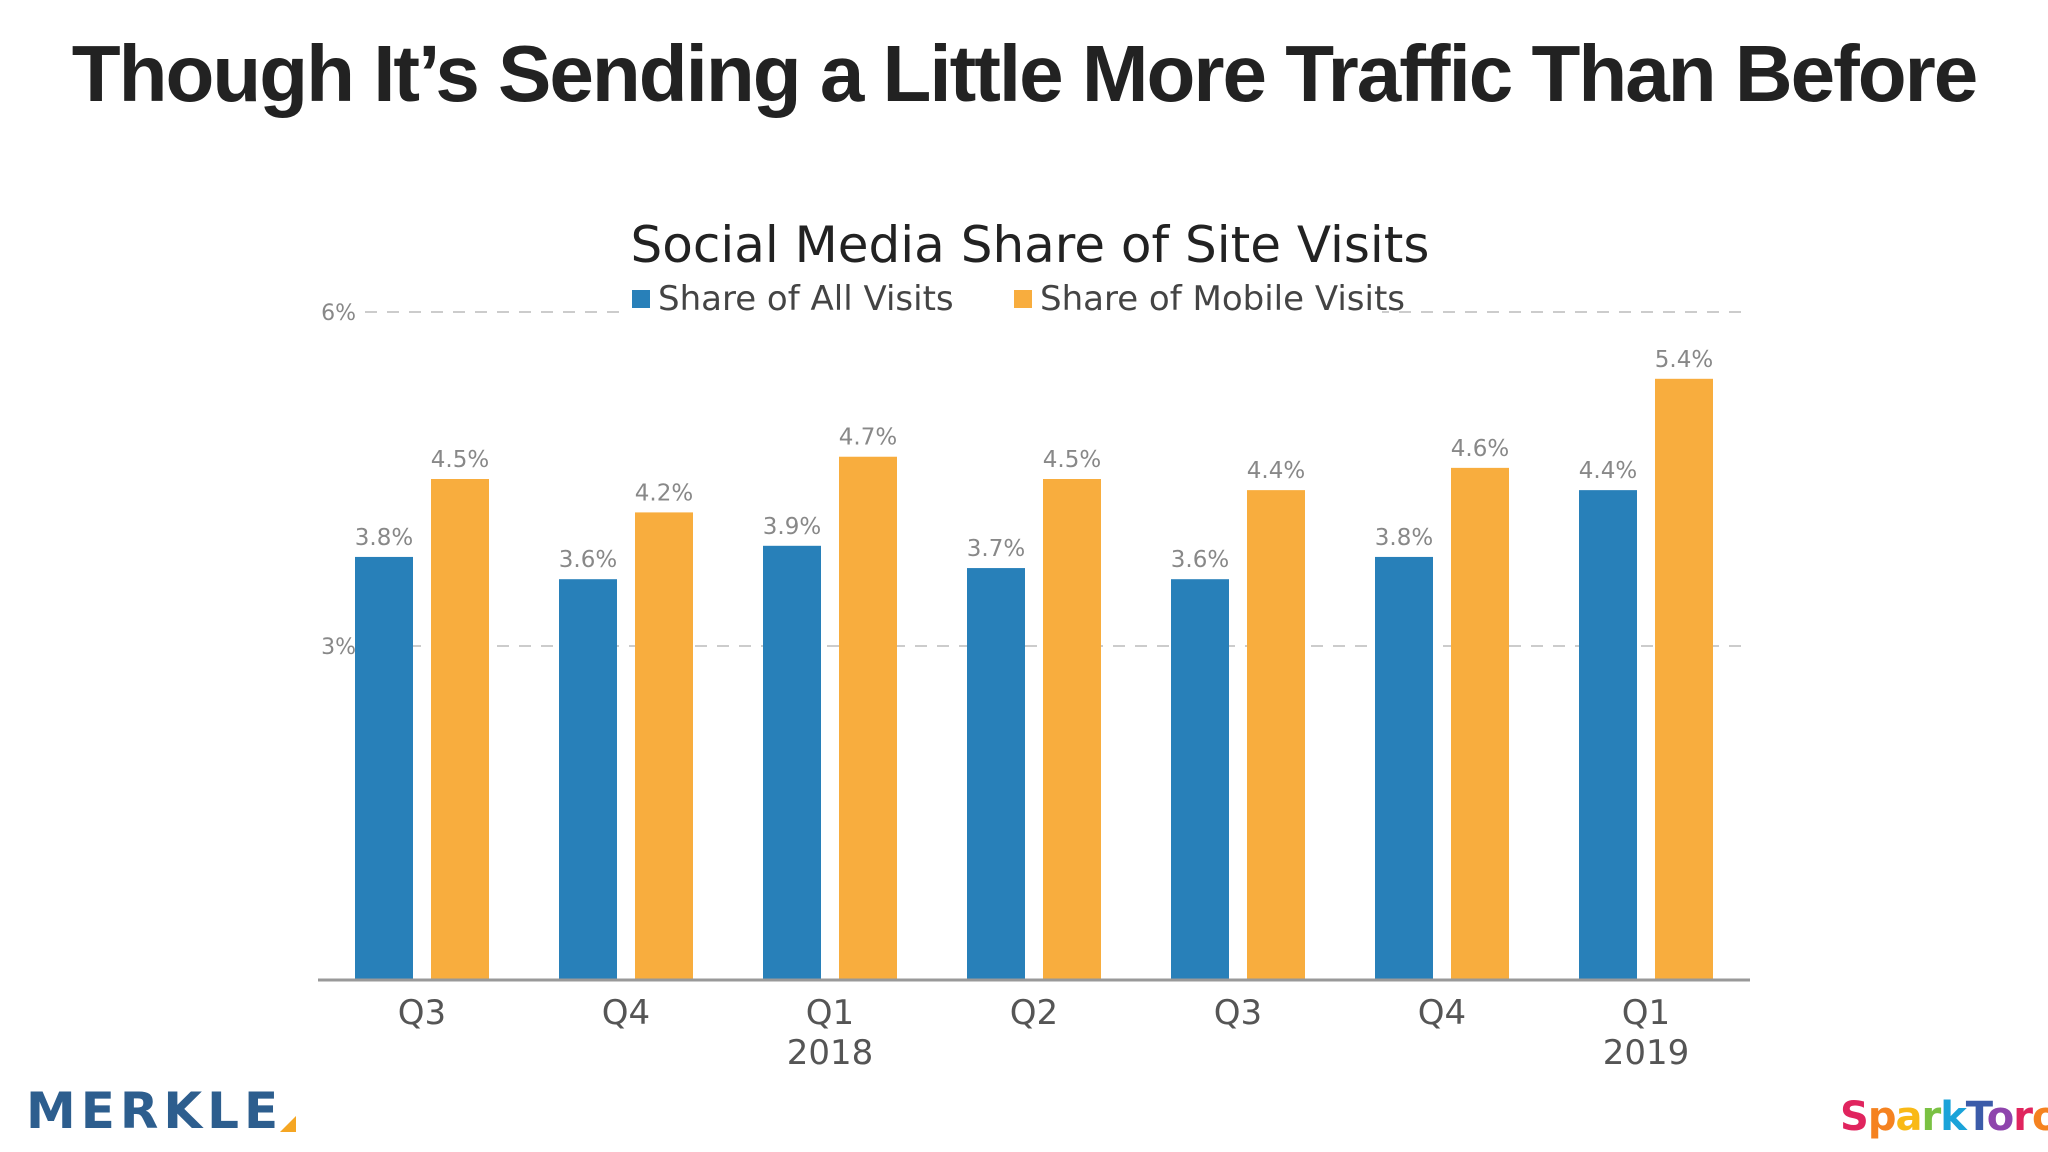 The width and height of the screenshot is (2048, 1152). What do you see at coordinates (338, 313) in the screenshot?
I see `y-tick-label: 6%` at bounding box center [338, 313].